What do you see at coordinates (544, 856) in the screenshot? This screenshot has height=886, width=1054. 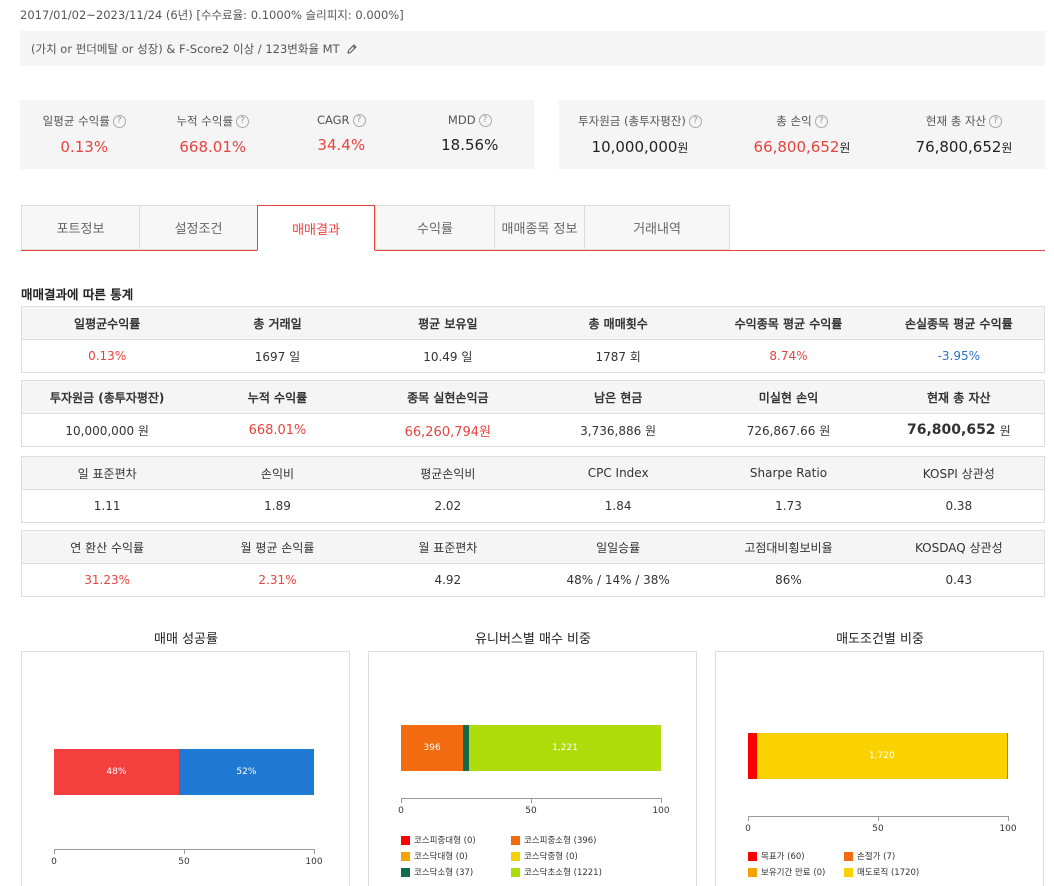 I see `legend-item: 코스닥중형 (0)` at bounding box center [544, 856].